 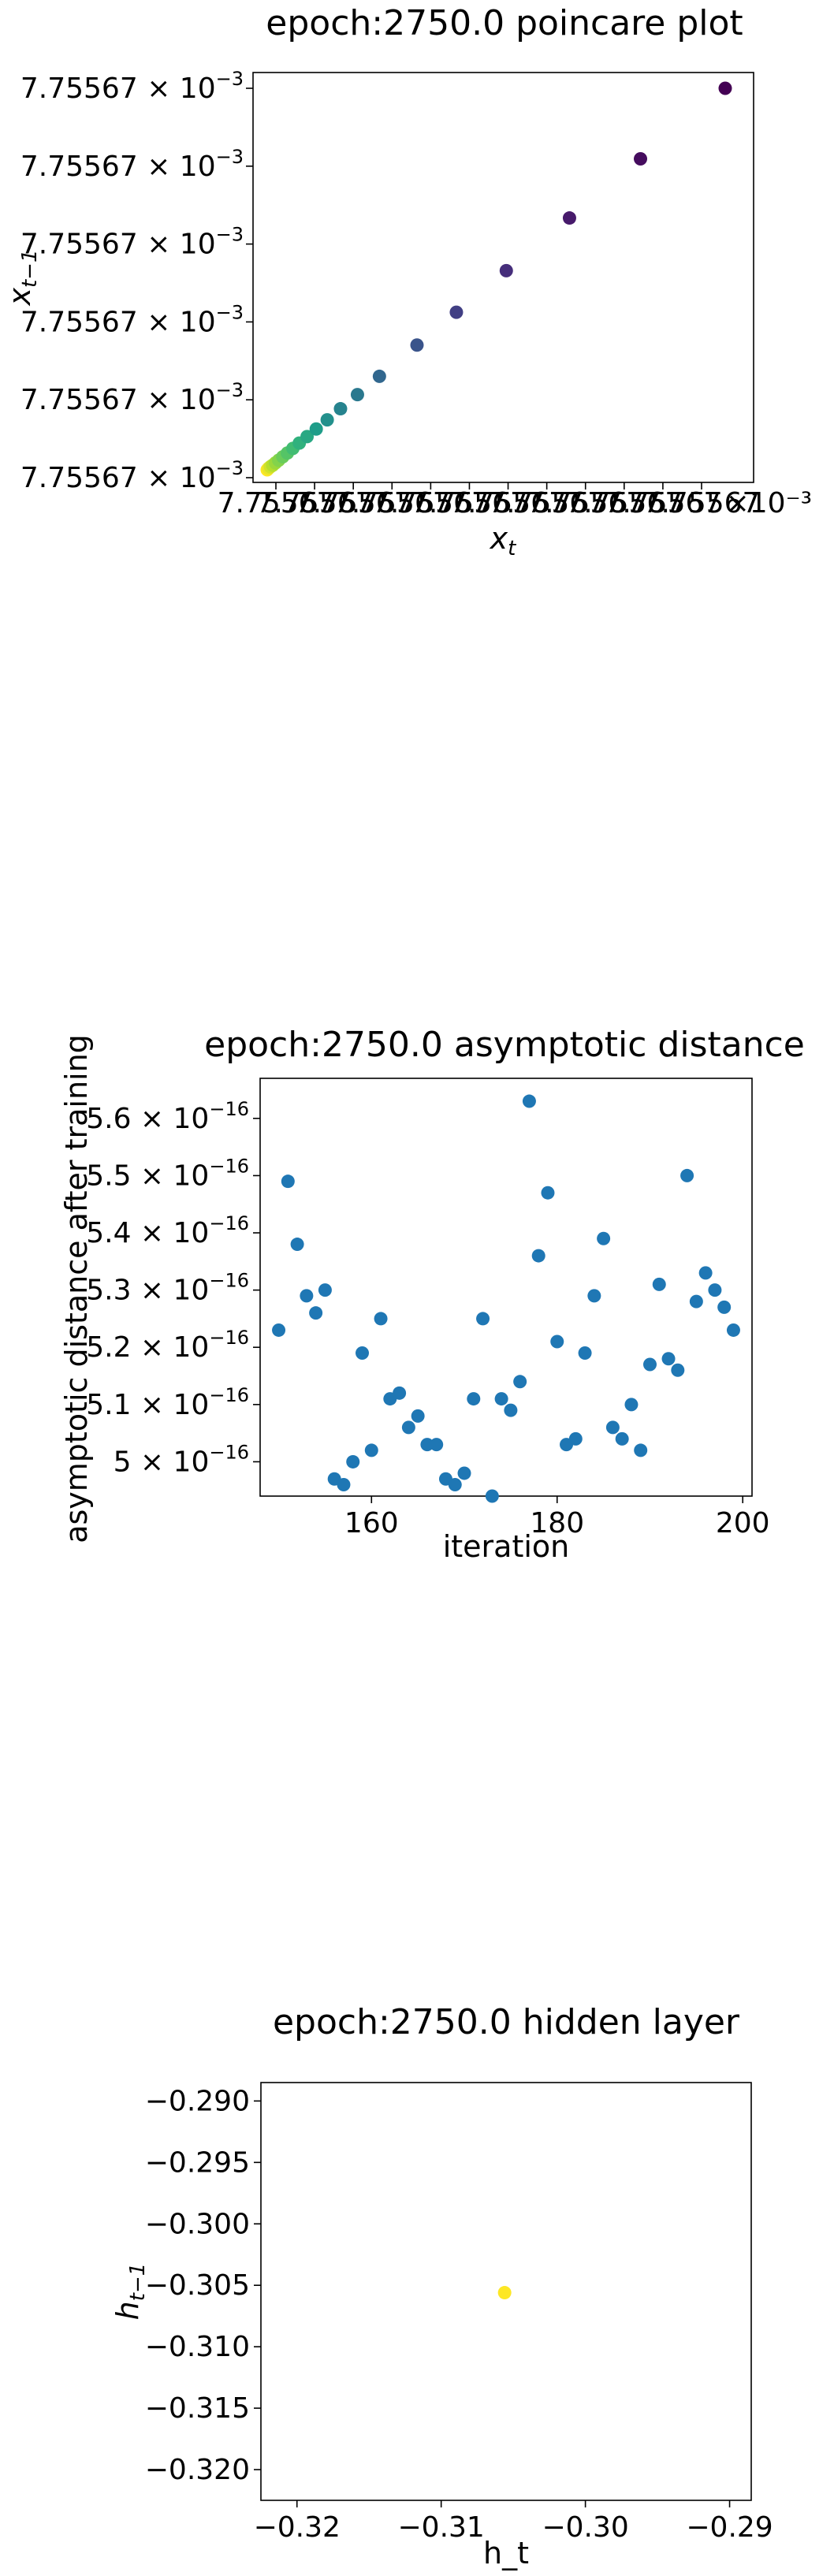 I want to click on y-tick-label: −0.300, so click(x=198, y=2224).